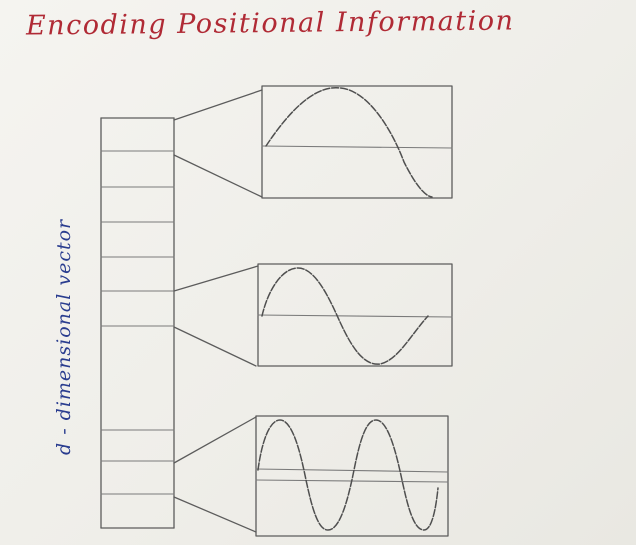  I want to click on vector-column, so click(137, 323).